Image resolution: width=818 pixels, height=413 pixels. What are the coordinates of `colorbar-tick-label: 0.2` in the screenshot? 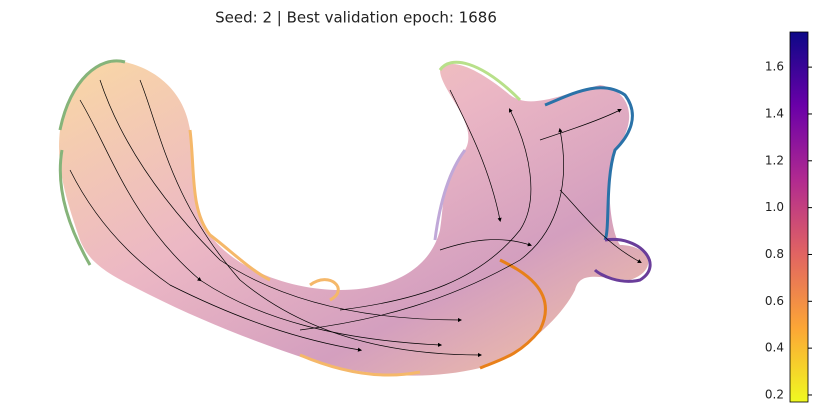 It's located at (774, 394).